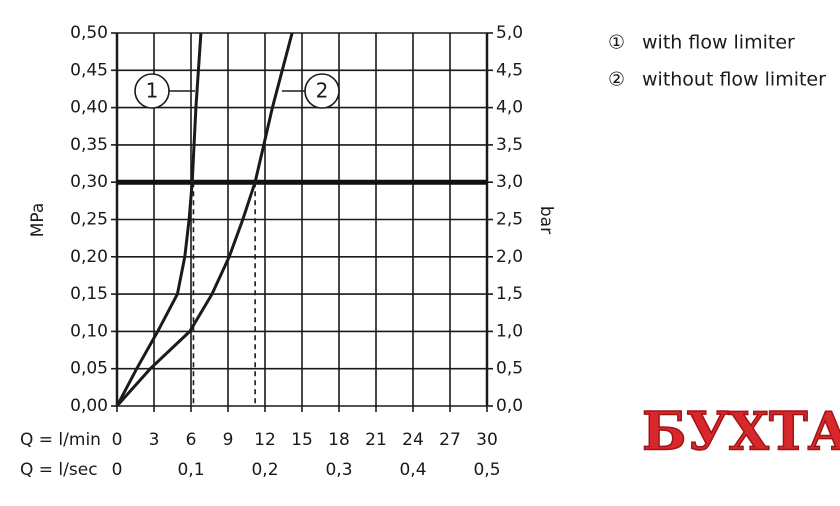 This screenshot has width=840, height=506. Describe the element at coordinates (486, 470) in the screenshot. I see `x2-tick-label: 0,5` at that location.